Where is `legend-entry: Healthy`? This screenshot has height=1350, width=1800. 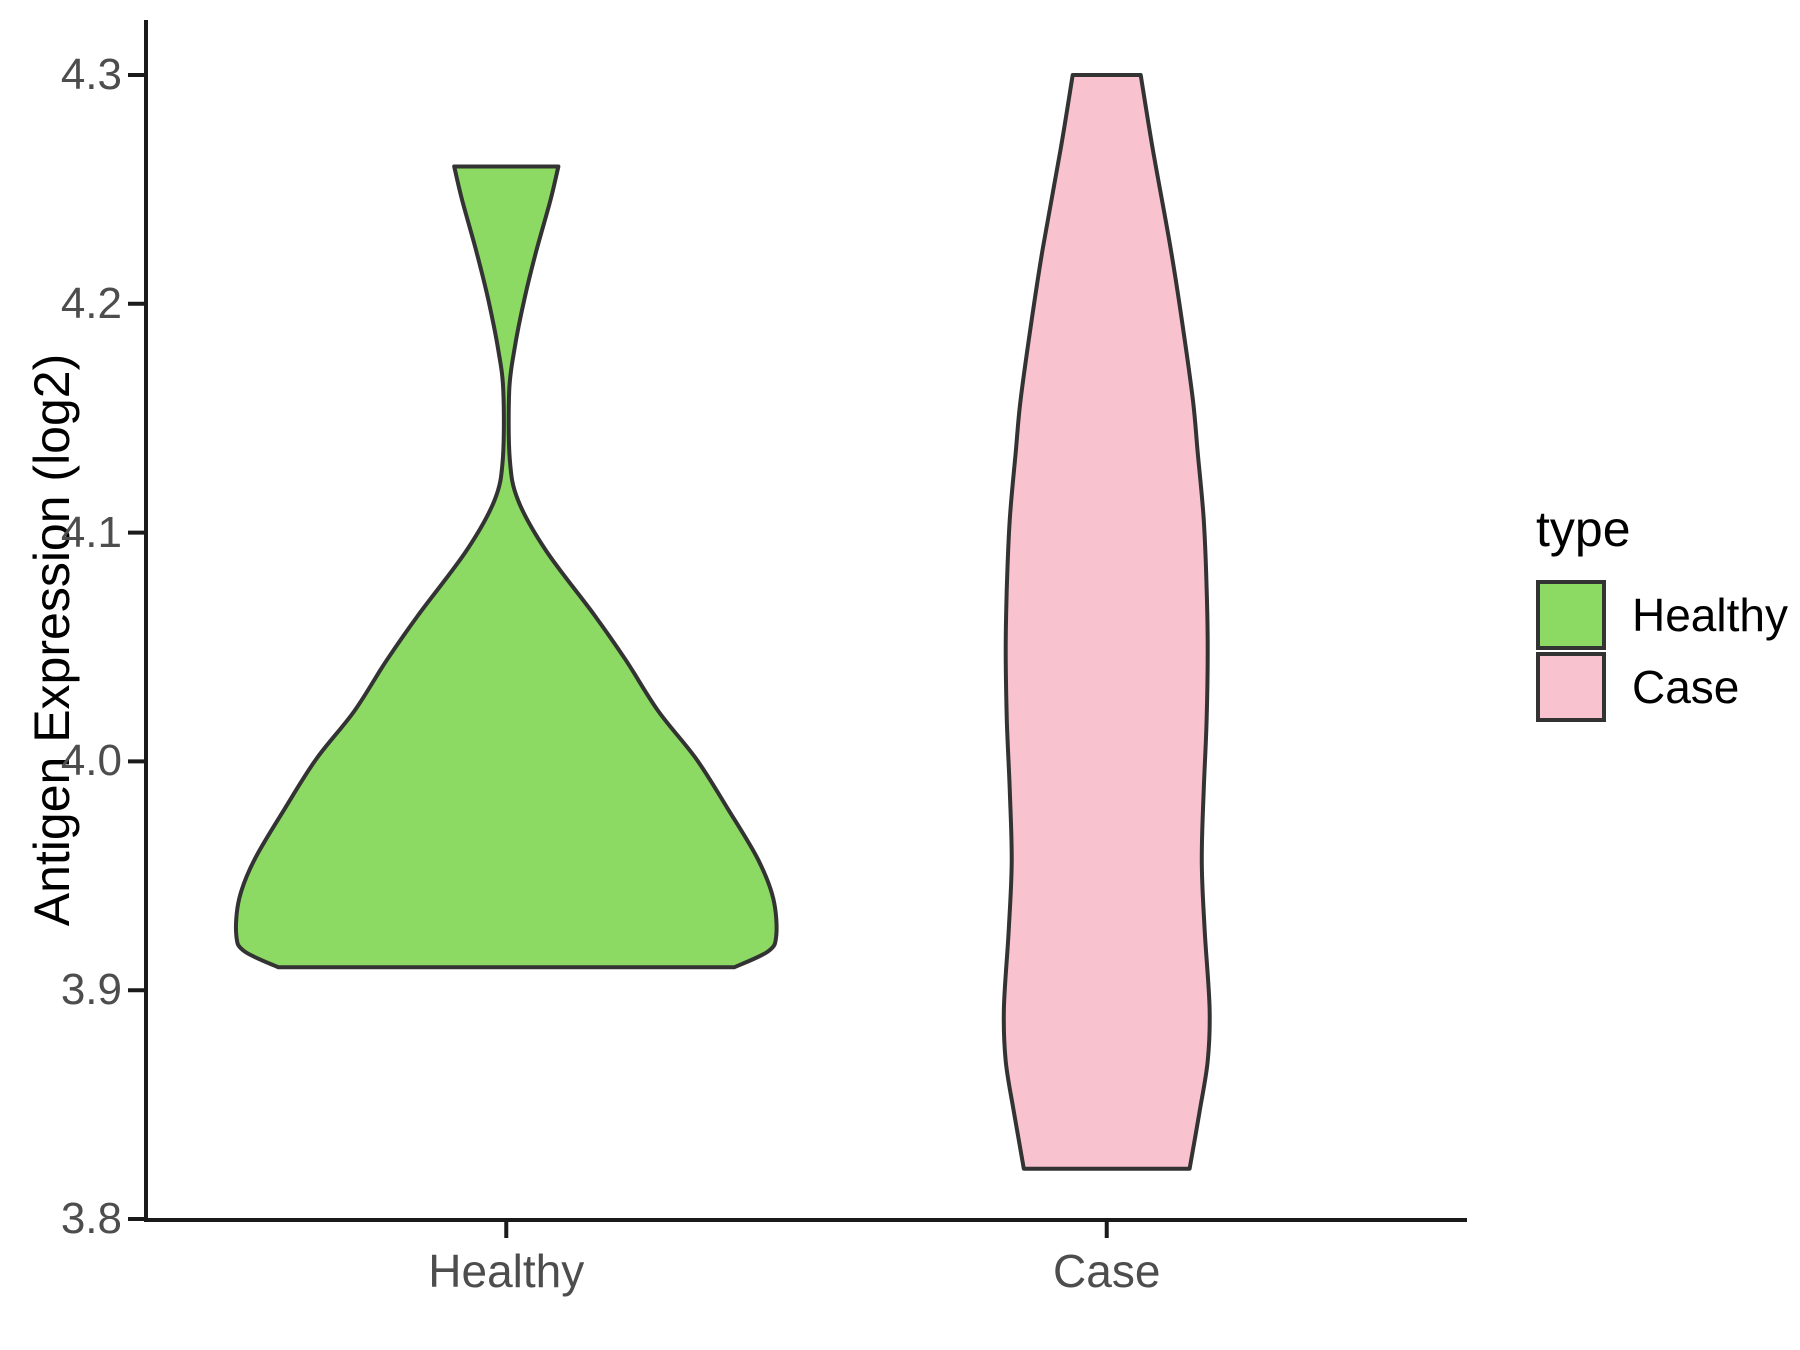
legend-entry: Healthy is located at coordinates (1662, 615).